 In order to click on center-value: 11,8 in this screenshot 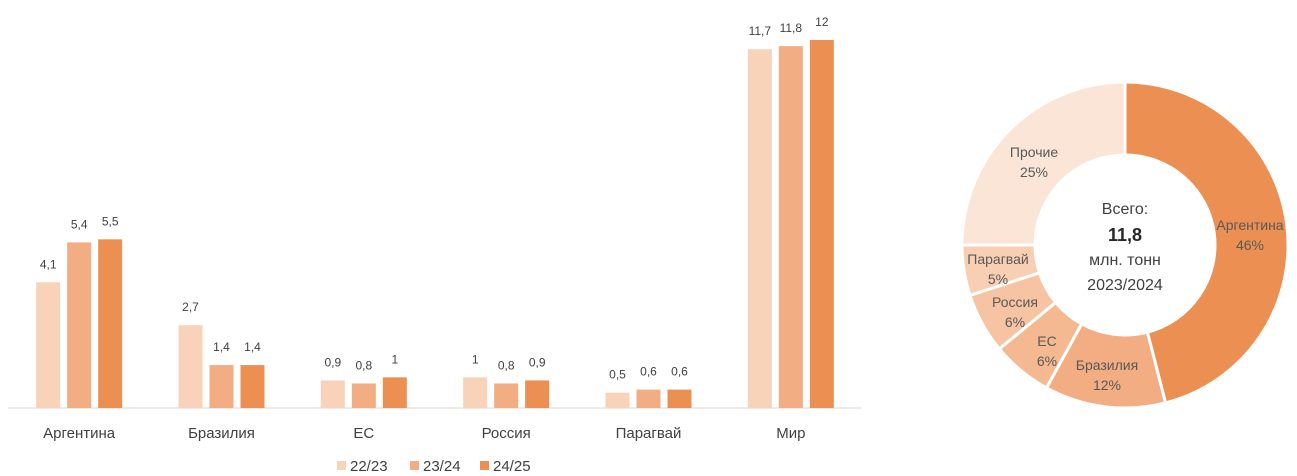, I will do `click(1125, 235)`.